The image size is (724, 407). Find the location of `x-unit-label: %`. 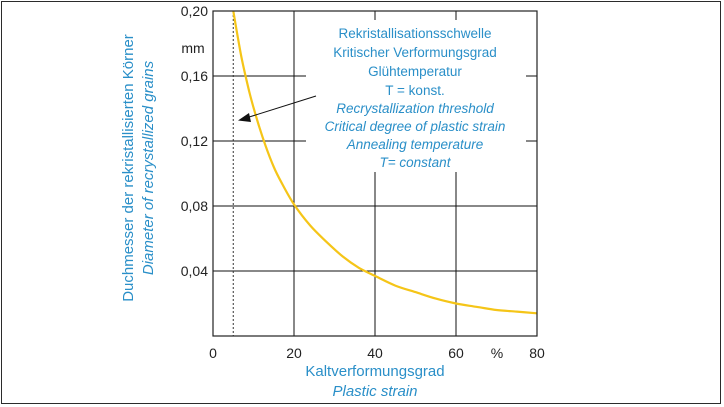

x-unit-label: % is located at coordinates (497, 353).